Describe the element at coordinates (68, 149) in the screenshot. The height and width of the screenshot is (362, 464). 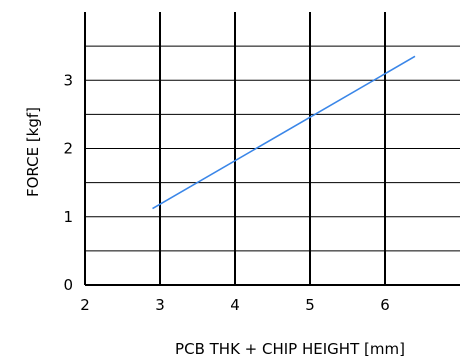
I see `y-tick-label: 2` at that location.